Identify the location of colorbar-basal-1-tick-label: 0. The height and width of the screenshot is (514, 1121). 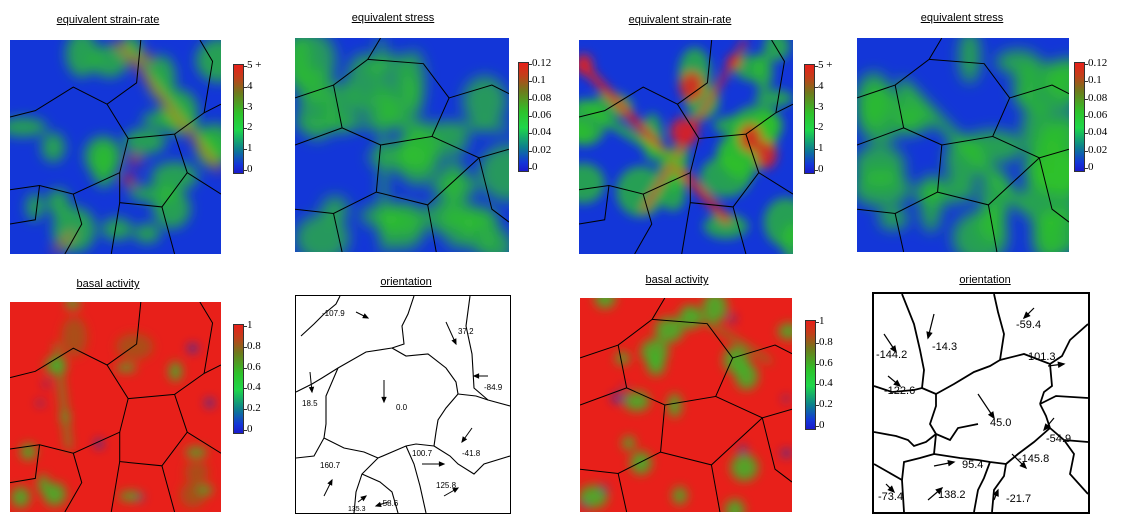
(250, 429).